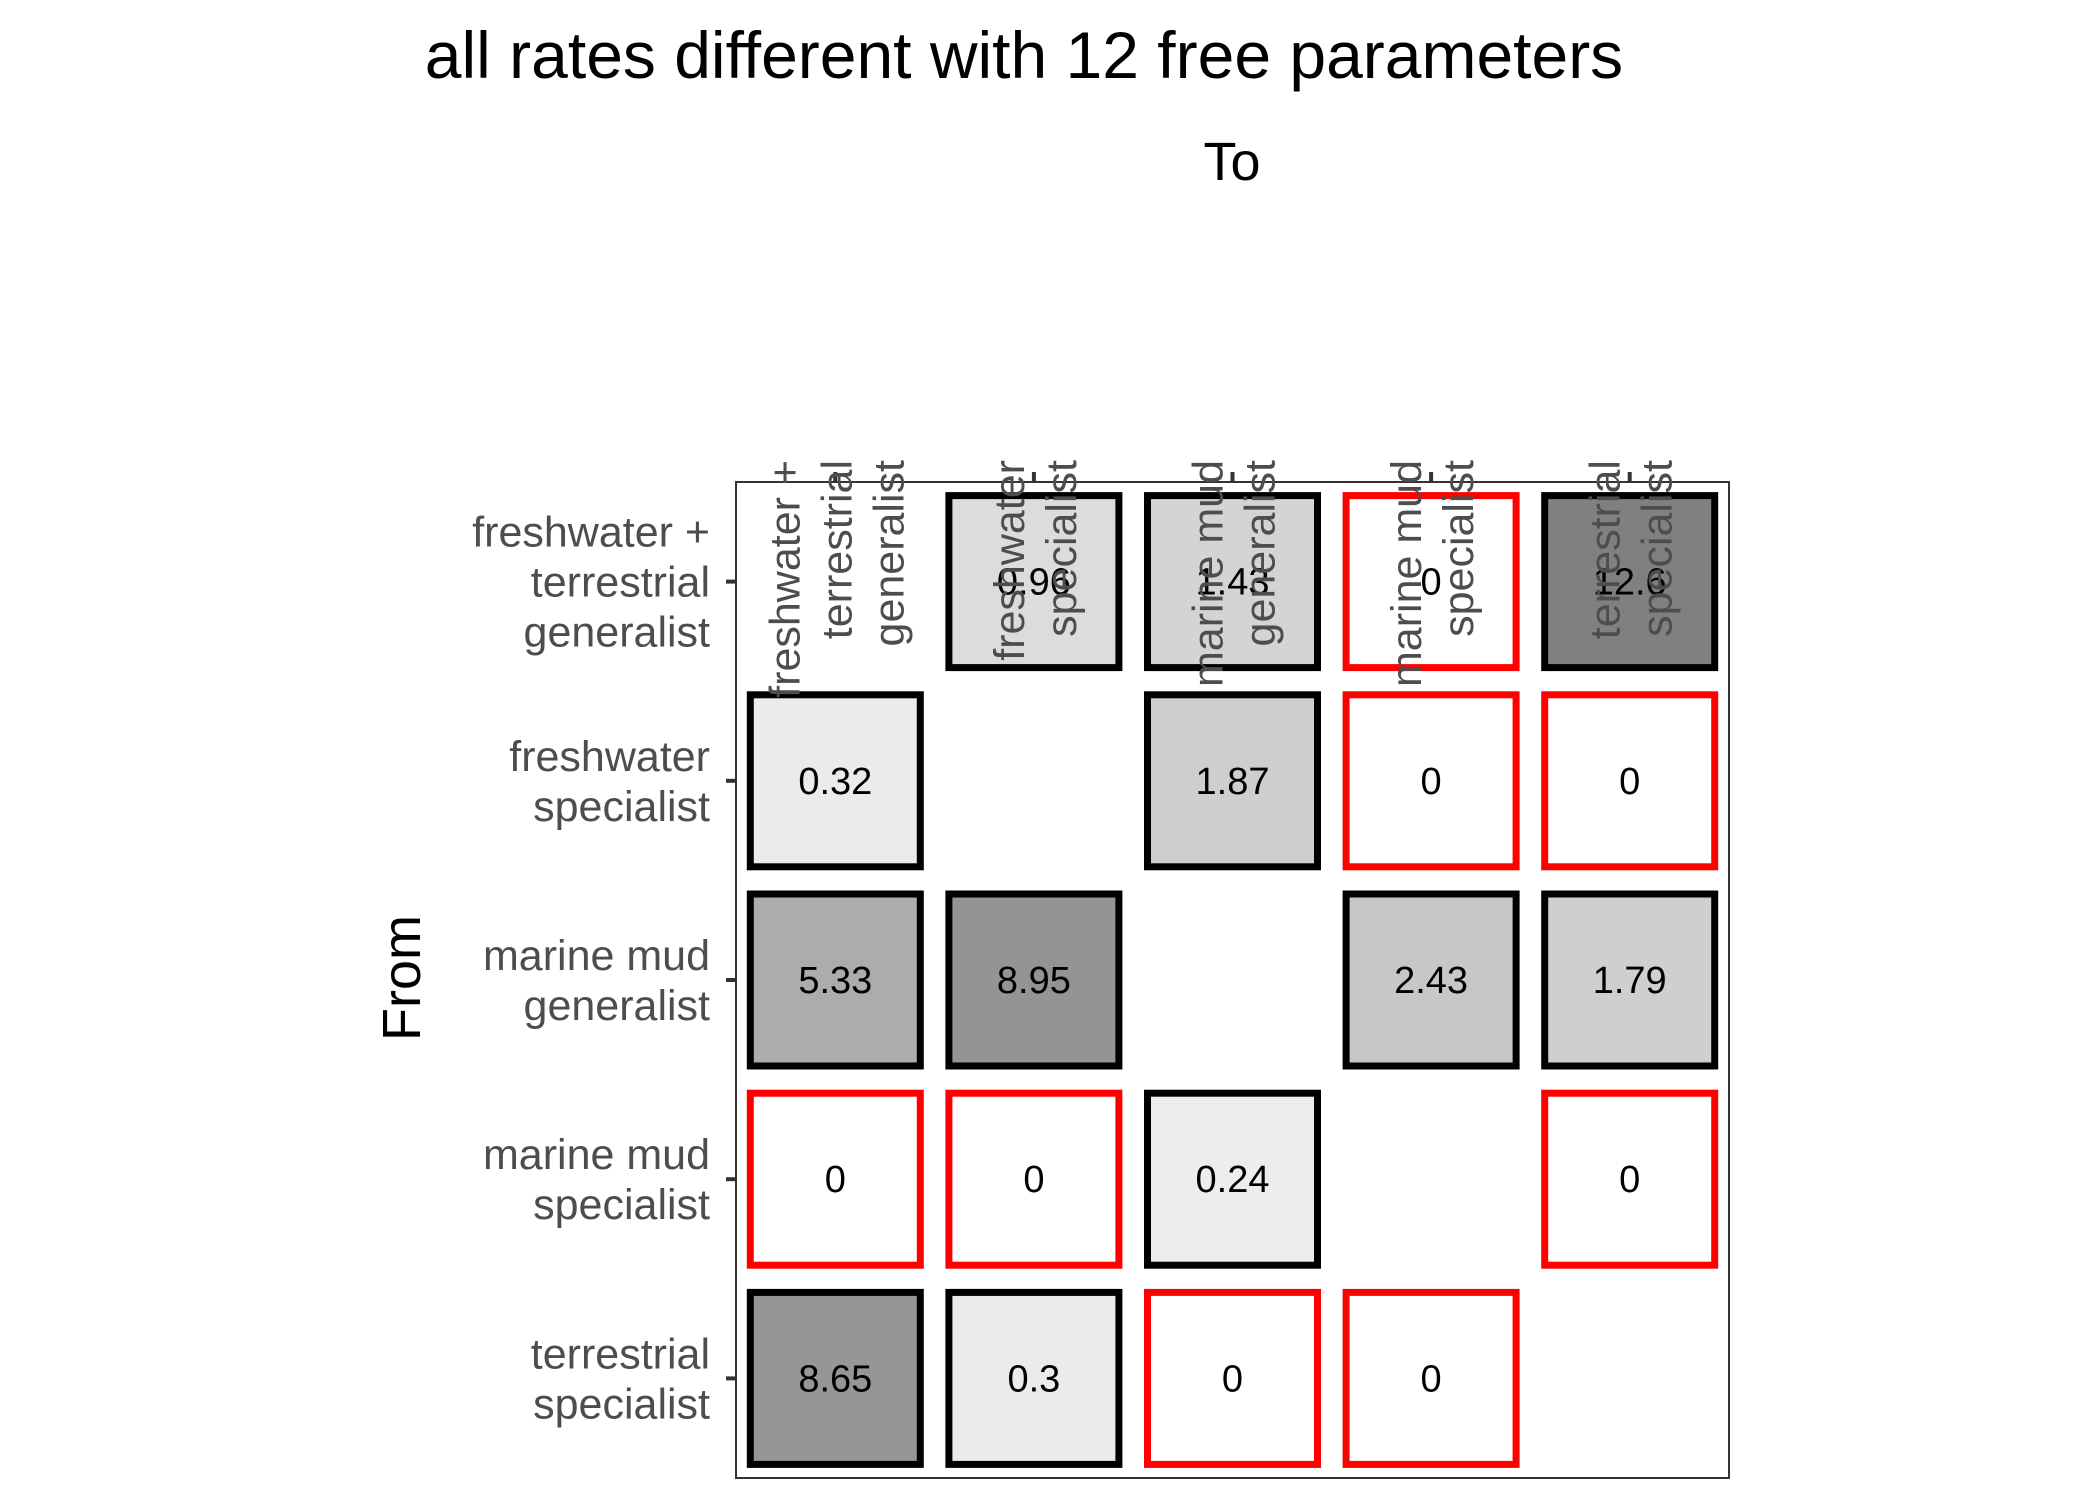 Image resolution: width=2100 pixels, height=1500 pixels. I want to click on cell-value-label: 12.6, so click(1630, 583).